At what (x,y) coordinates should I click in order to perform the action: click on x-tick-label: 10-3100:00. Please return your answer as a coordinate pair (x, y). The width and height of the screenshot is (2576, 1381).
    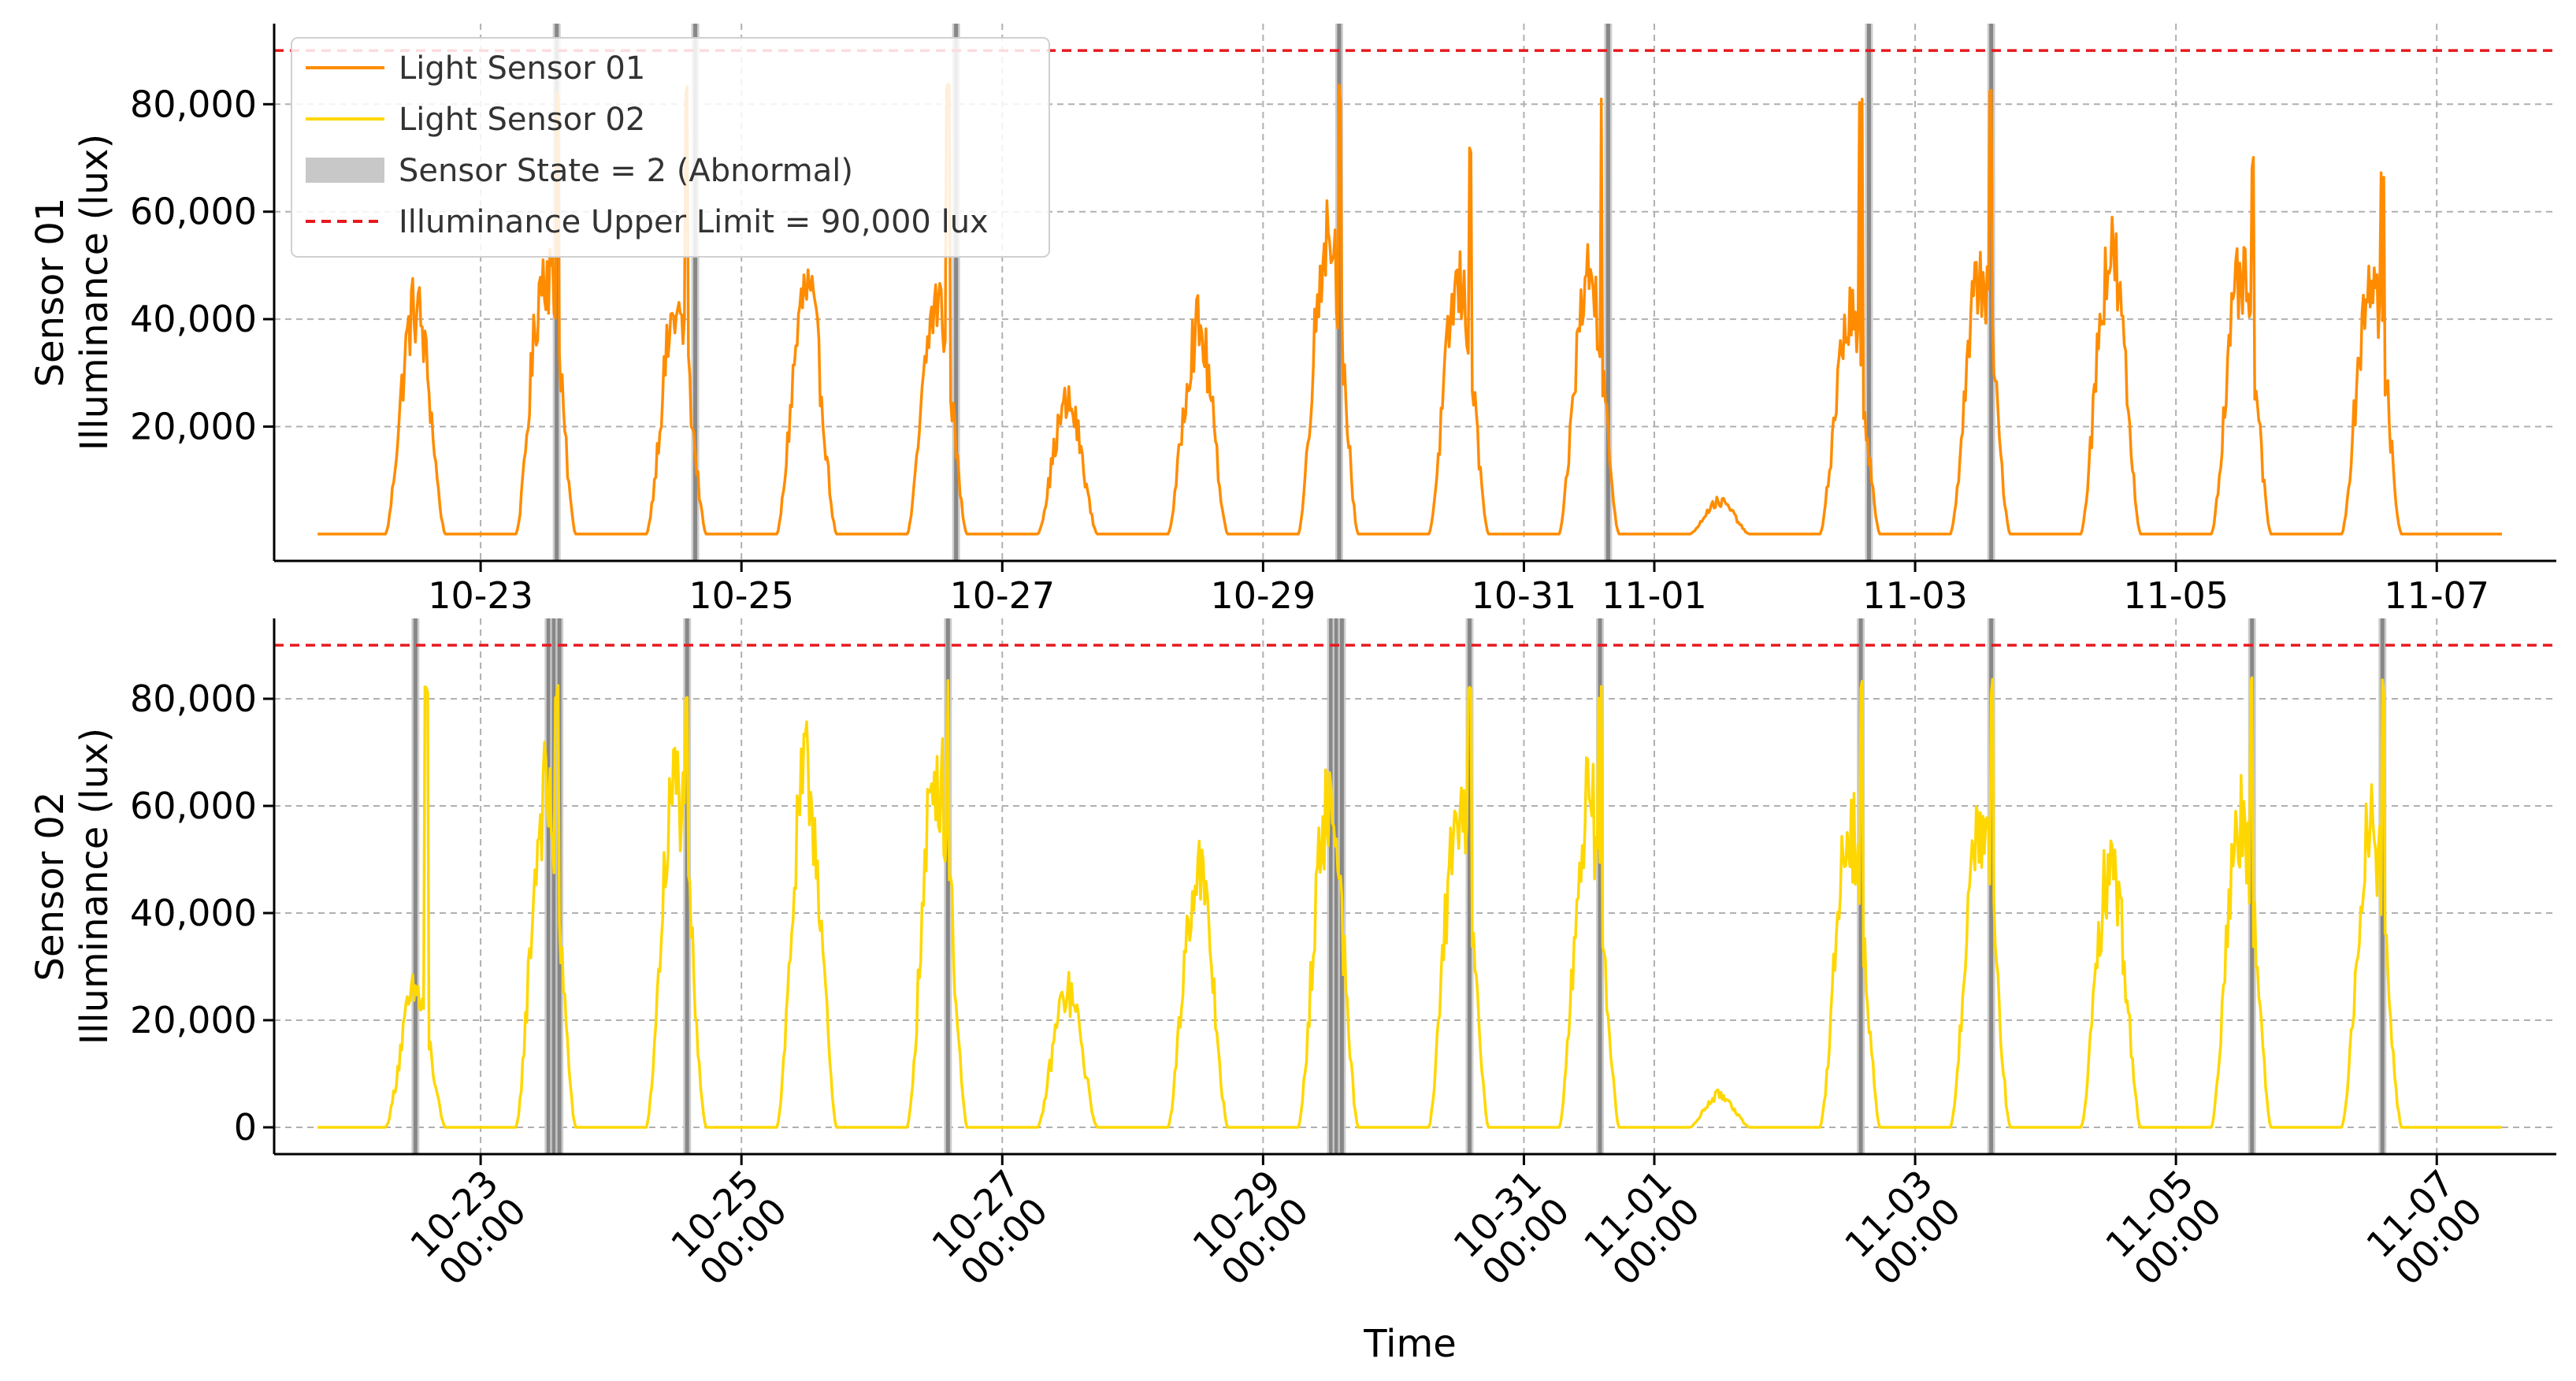
    Looking at the image, I should click on (1512, 1228).